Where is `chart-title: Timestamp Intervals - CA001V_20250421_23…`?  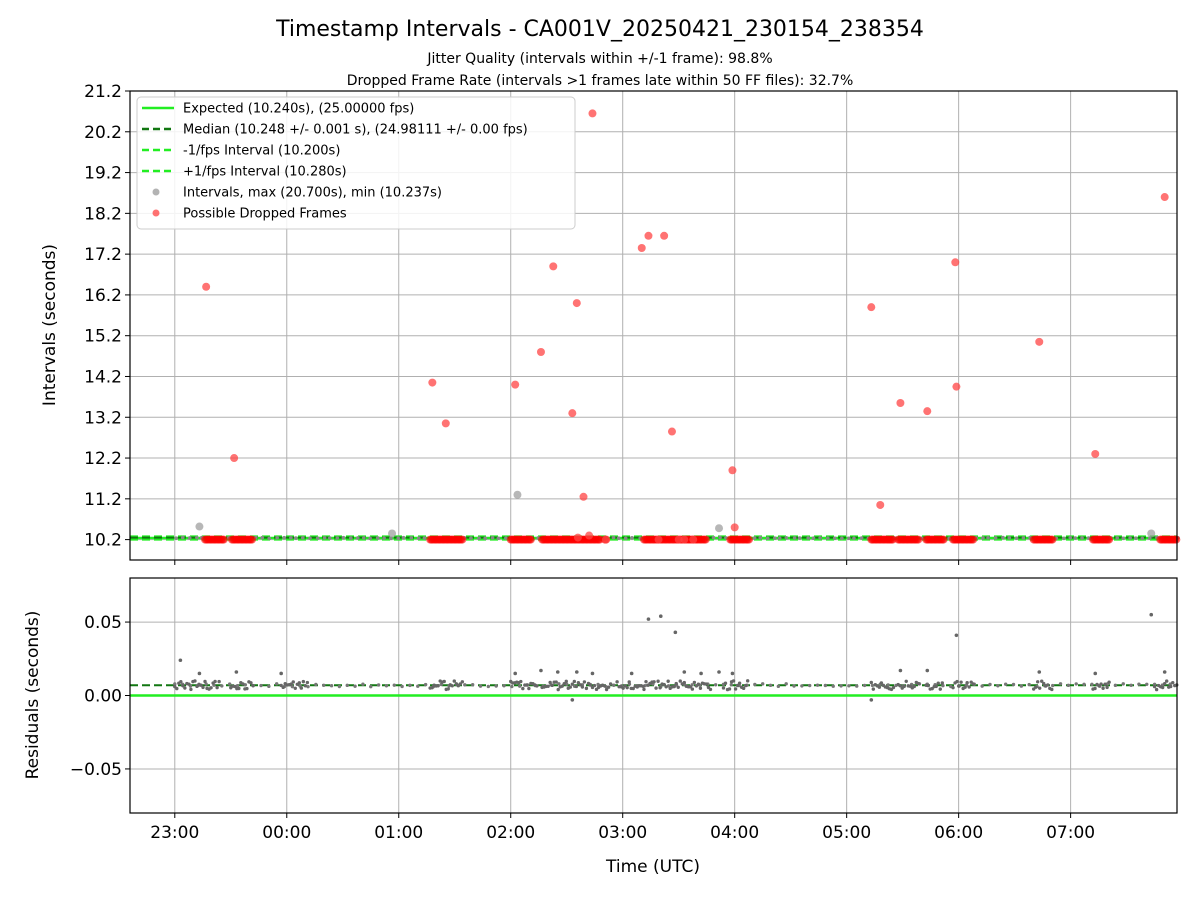 chart-title: Timestamp Intervals - CA001V_20250421_23… is located at coordinates (599, 29).